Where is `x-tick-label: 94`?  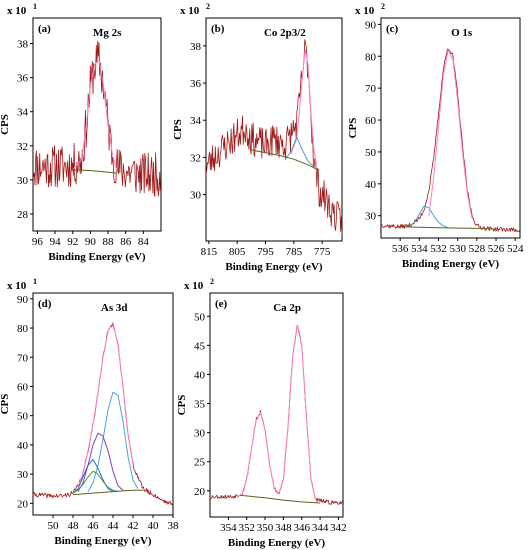 x-tick-label: 94 is located at coordinates (56, 242).